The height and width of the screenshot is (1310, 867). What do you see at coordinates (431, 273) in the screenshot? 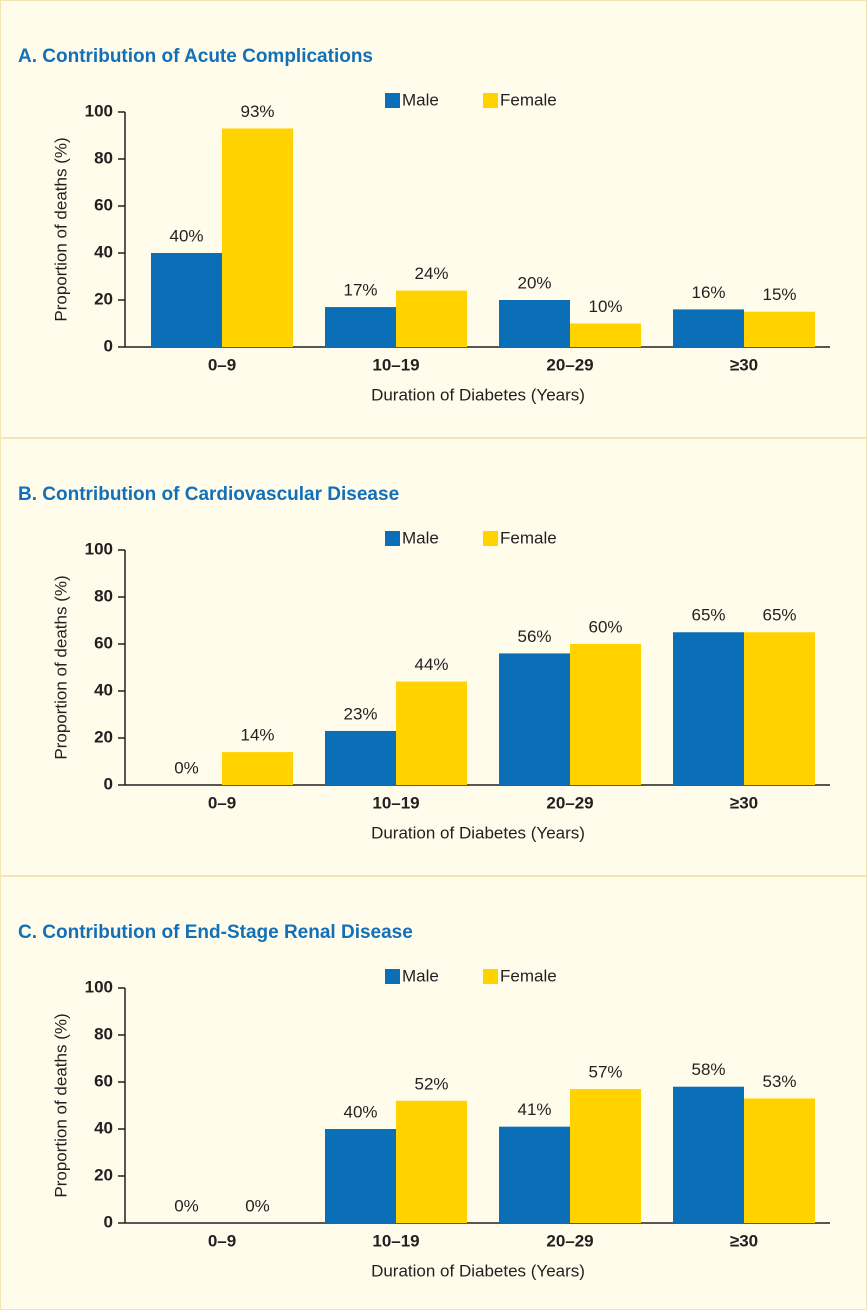
I see `value-label: 24%` at bounding box center [431, 273].